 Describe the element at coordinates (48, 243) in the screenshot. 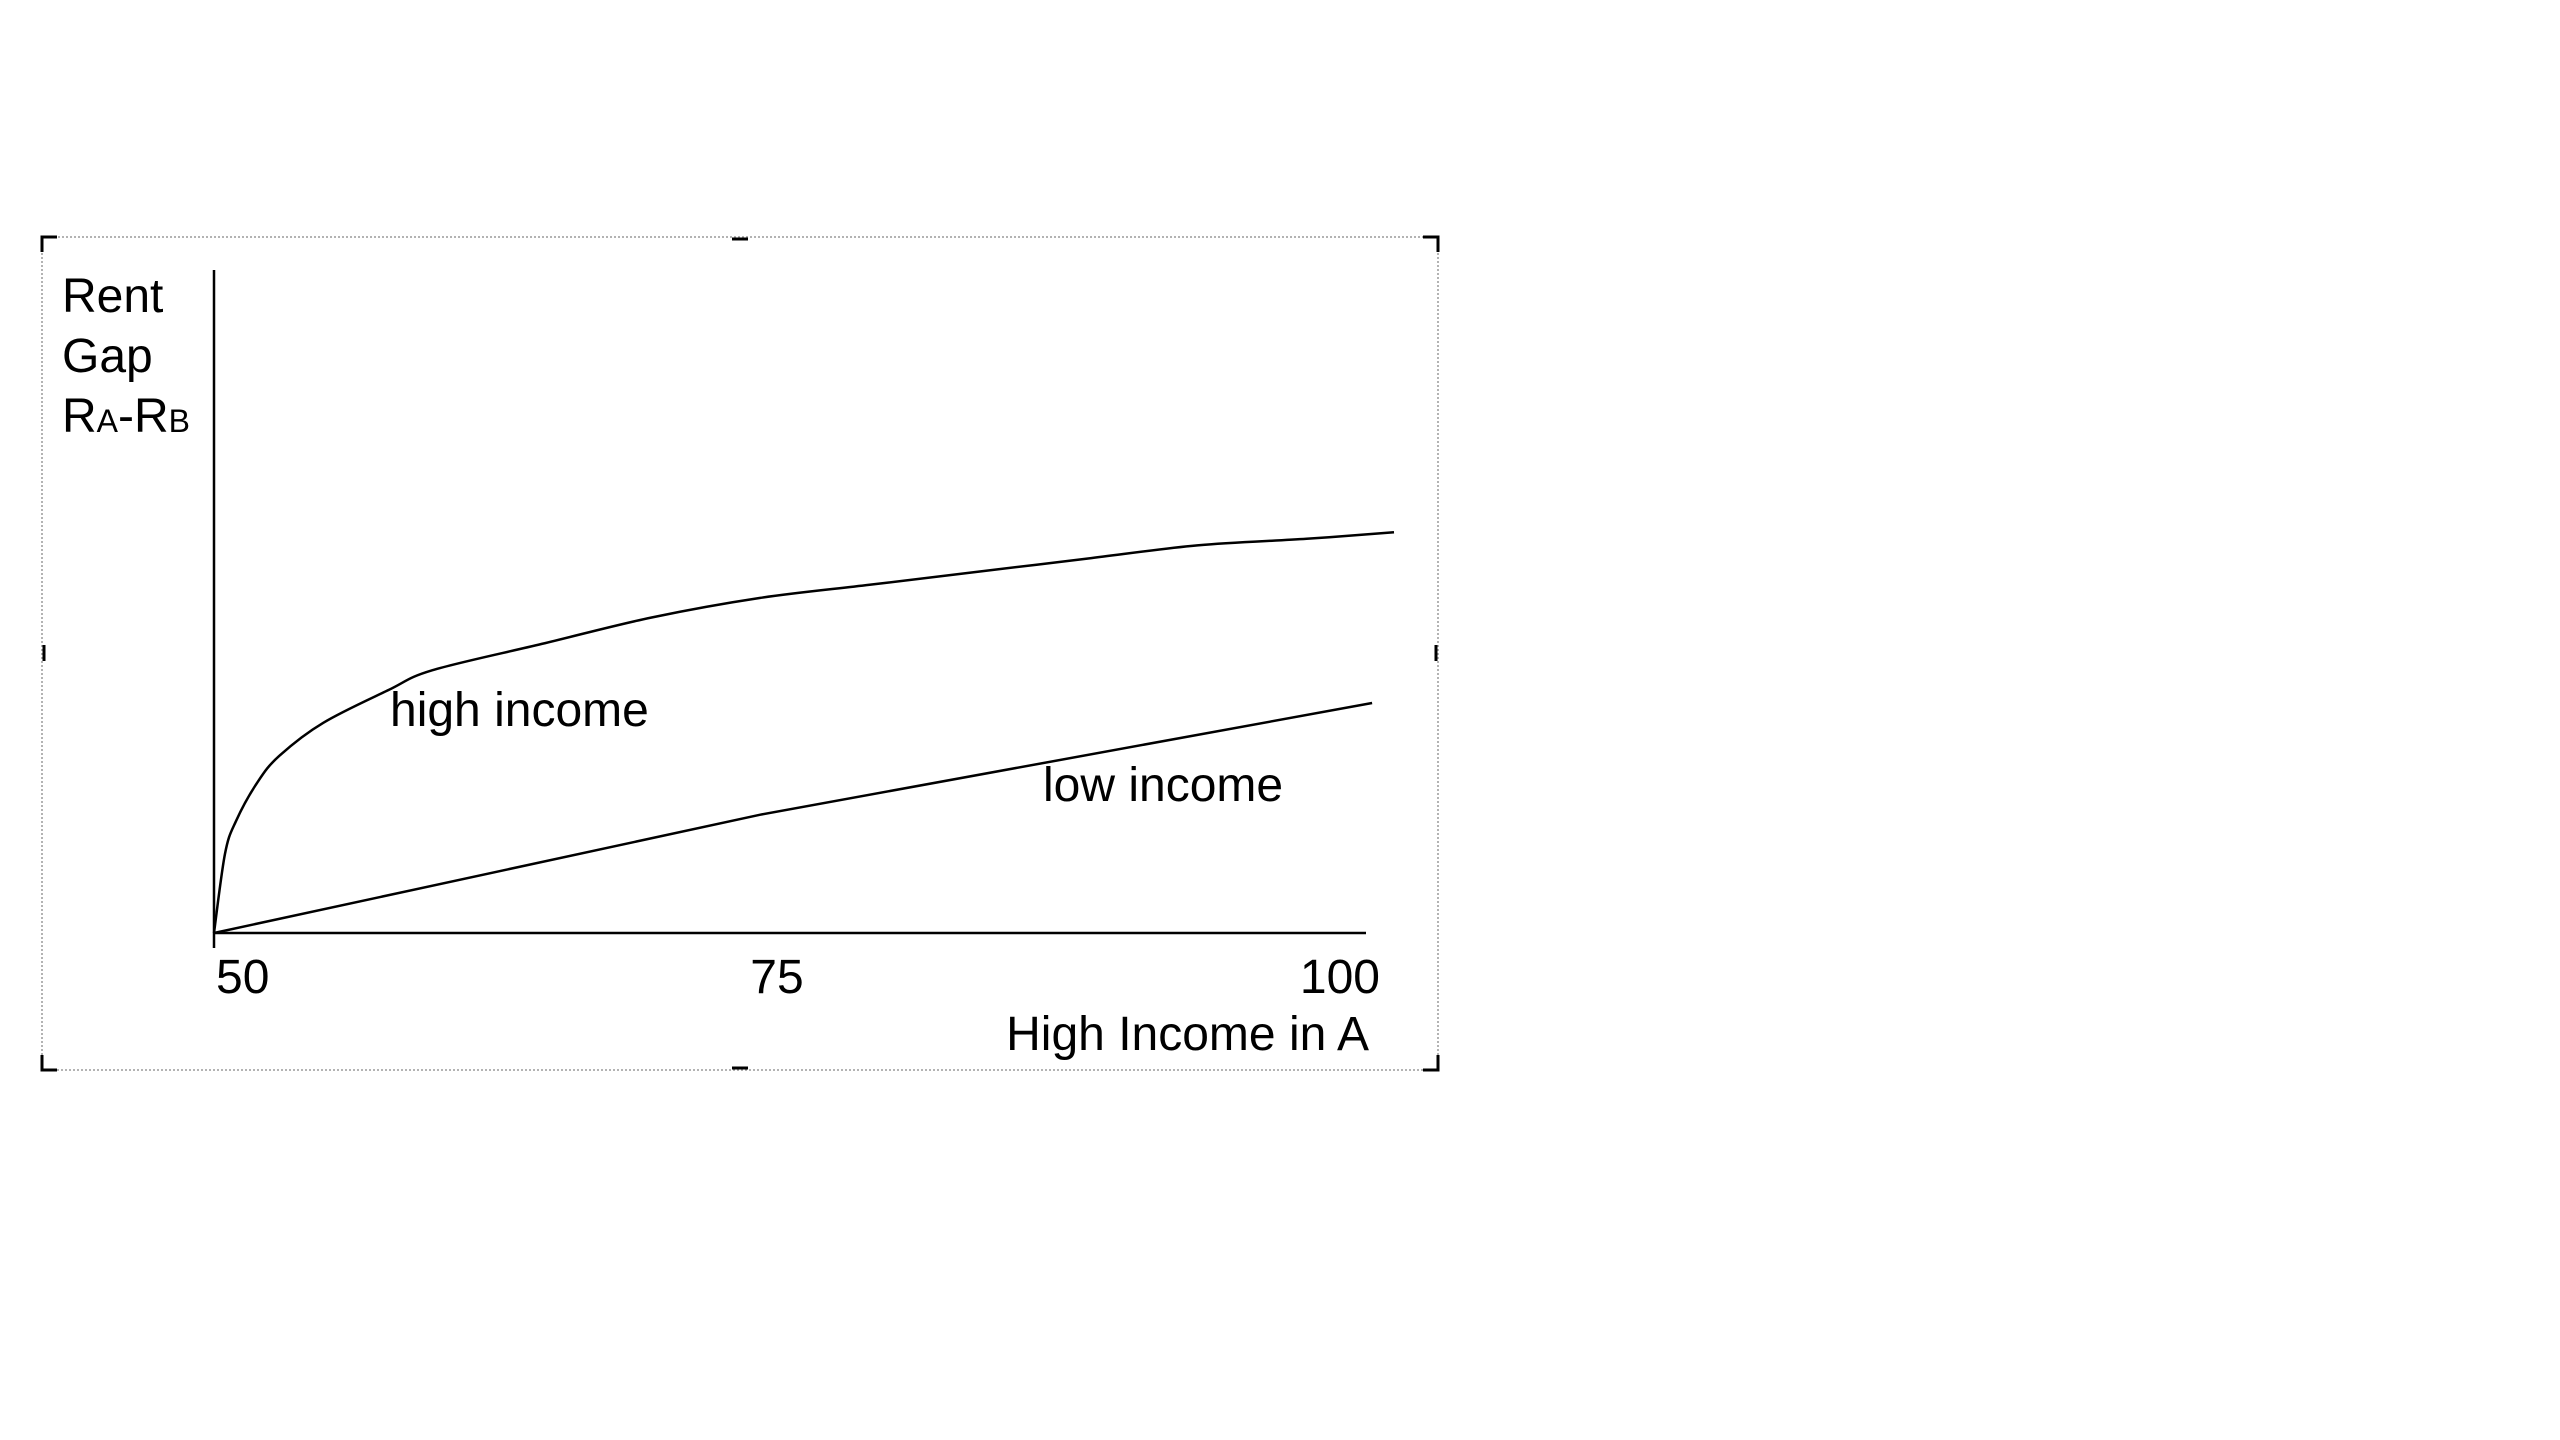

I see `handle-top-left` at that location.